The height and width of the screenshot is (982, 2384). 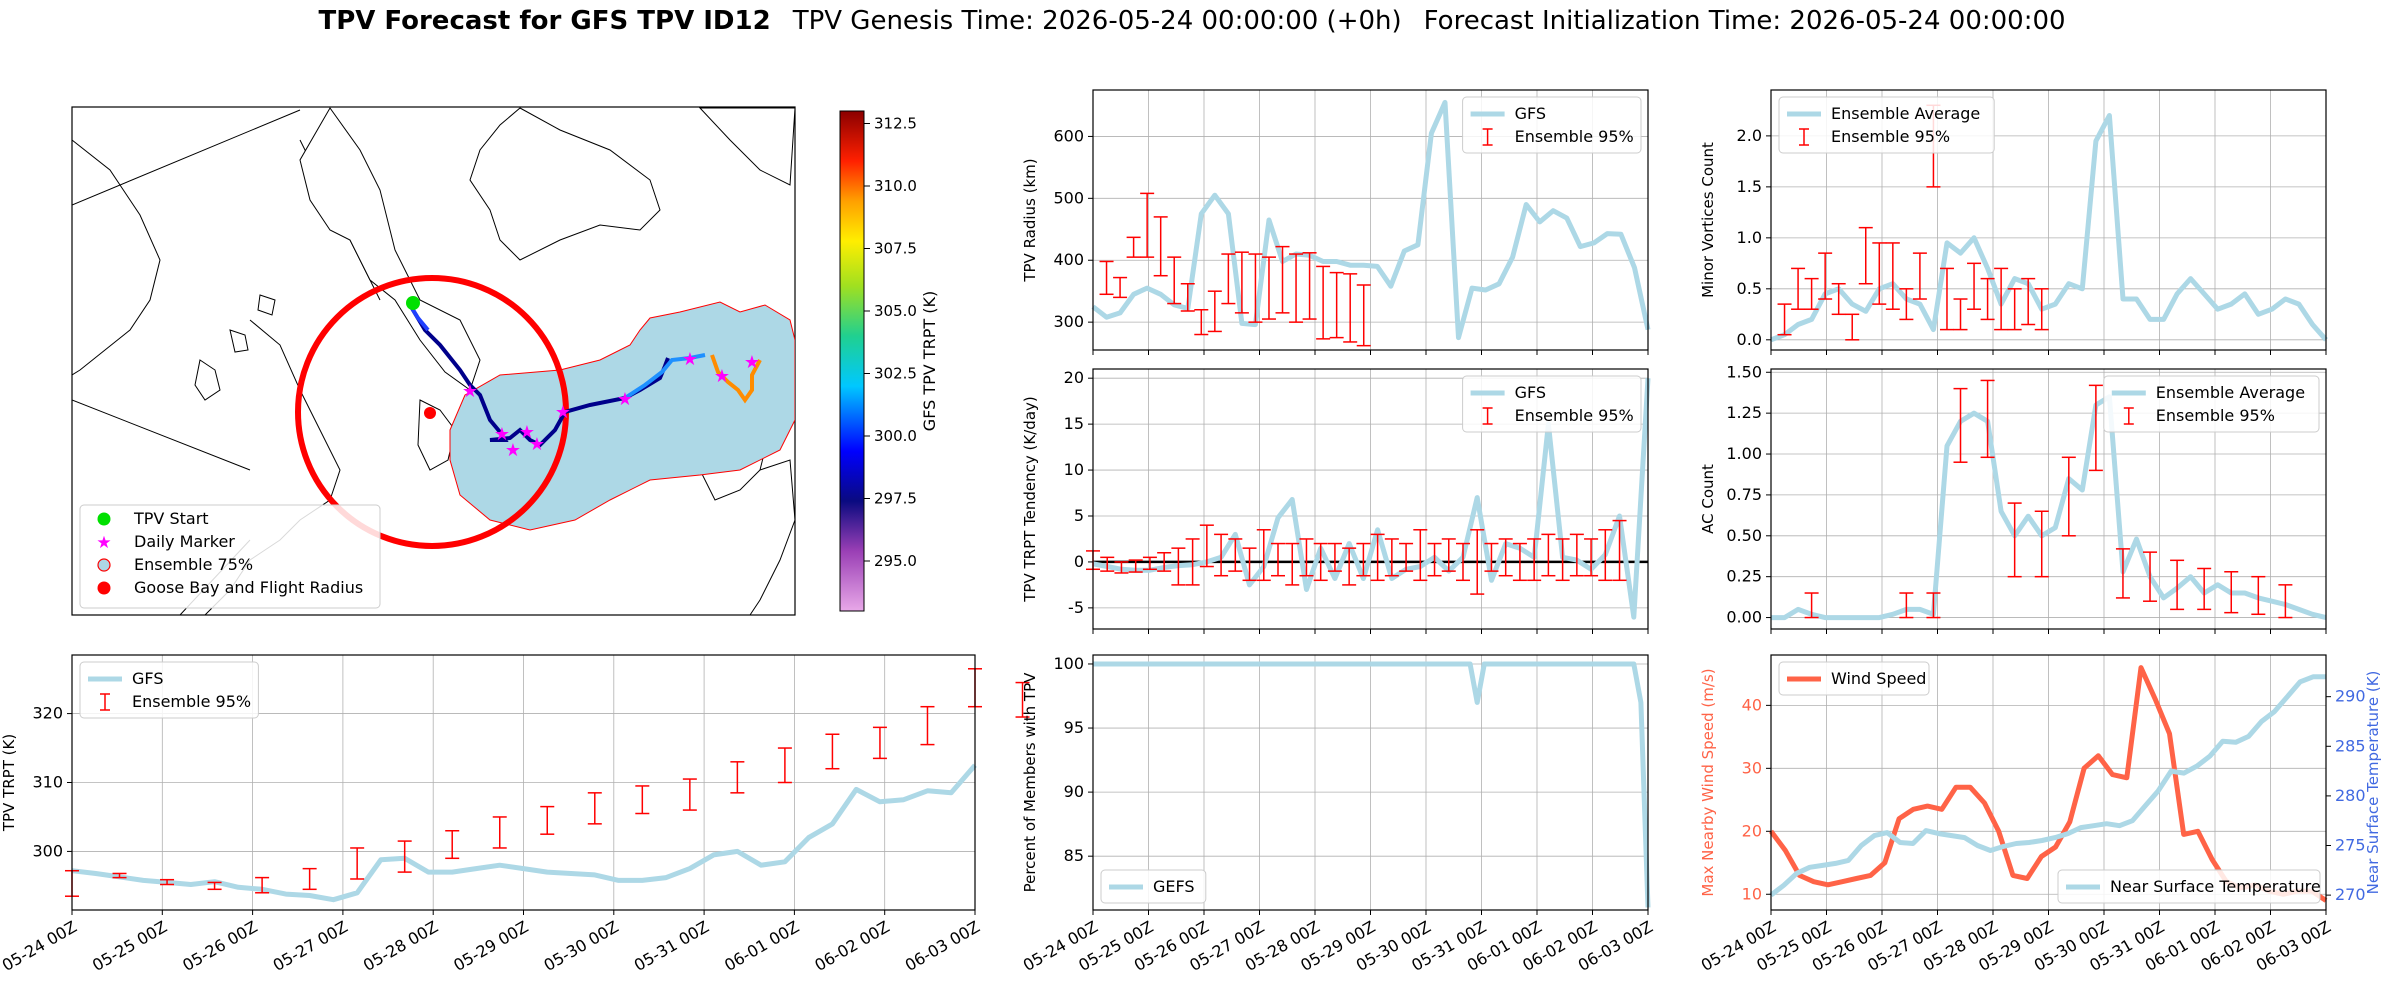 What do you see at coordinates (2211, 404) in the screenshot?
I see `legend: Ensemble Average Ensemble 95%` at bounding box center [2211, 404].